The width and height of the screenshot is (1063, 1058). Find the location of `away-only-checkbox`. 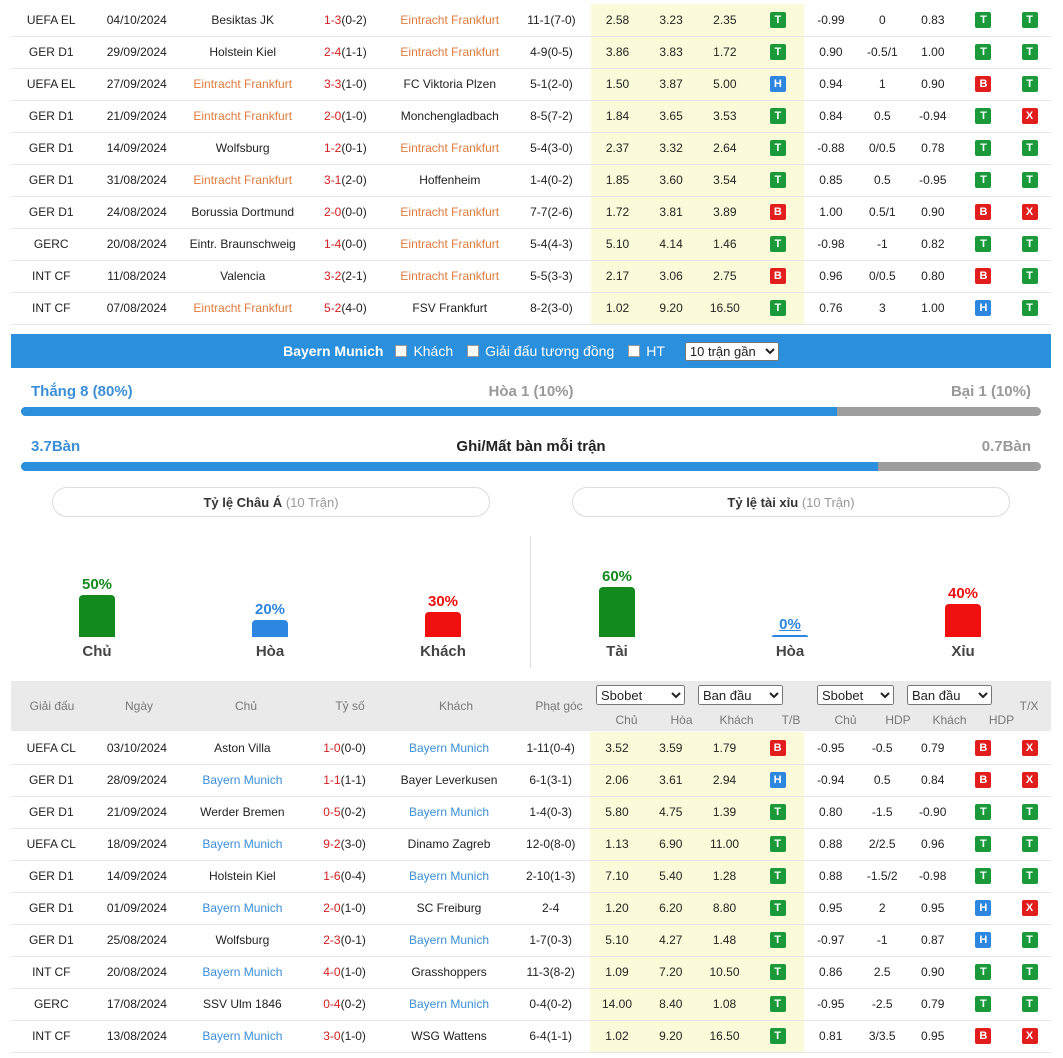

away-only-checkbox is located at coordinates (401, 351).